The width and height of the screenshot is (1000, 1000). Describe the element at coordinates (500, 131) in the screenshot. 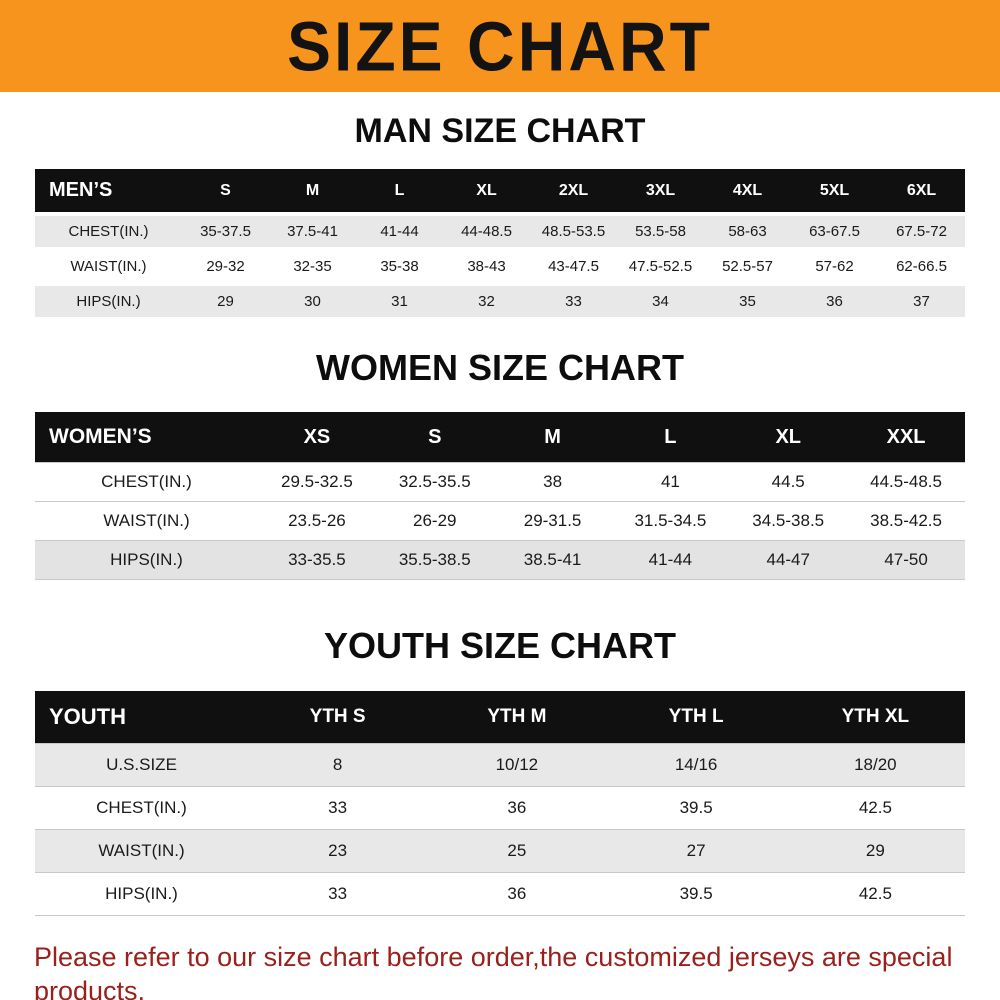

I see `men-section-heading: MAN SIZE CHART` at that location.